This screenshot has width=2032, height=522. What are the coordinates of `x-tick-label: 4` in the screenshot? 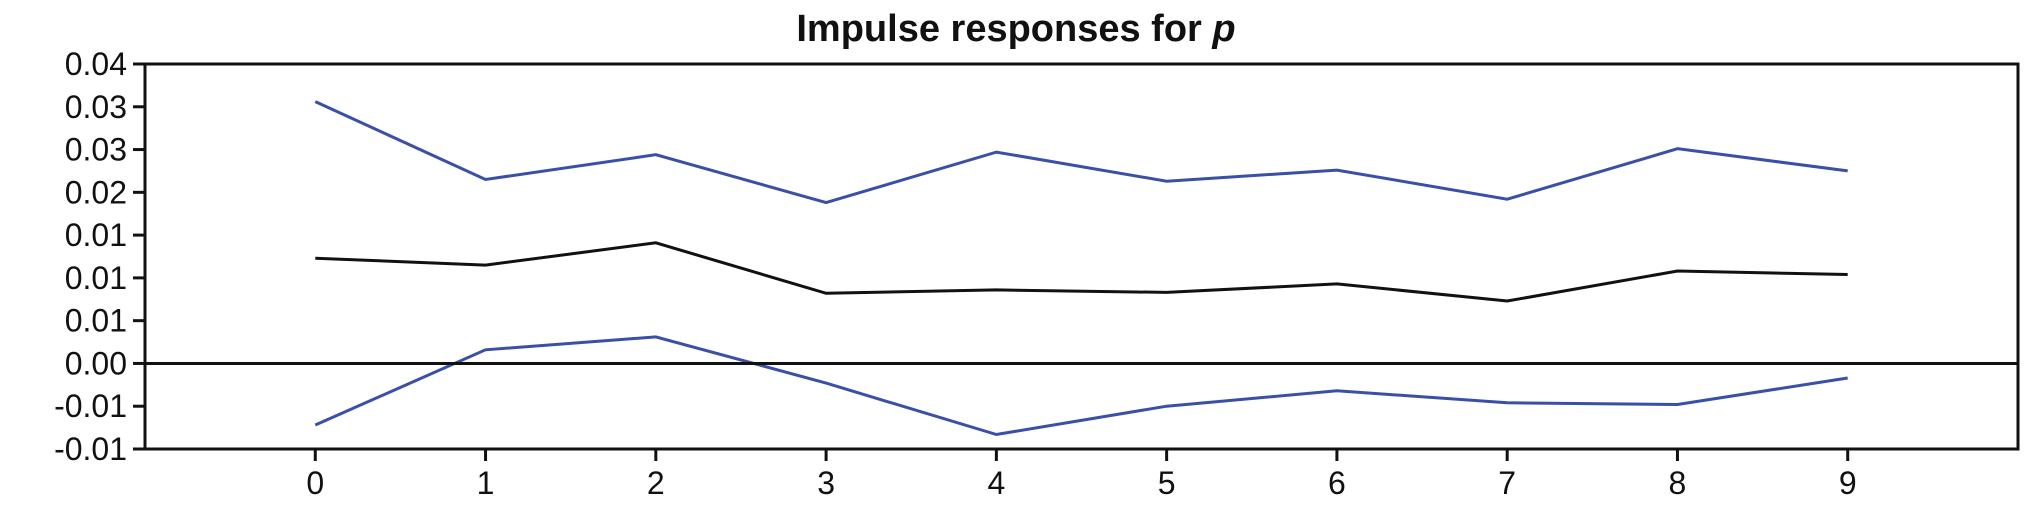 It's located at (996, 483).